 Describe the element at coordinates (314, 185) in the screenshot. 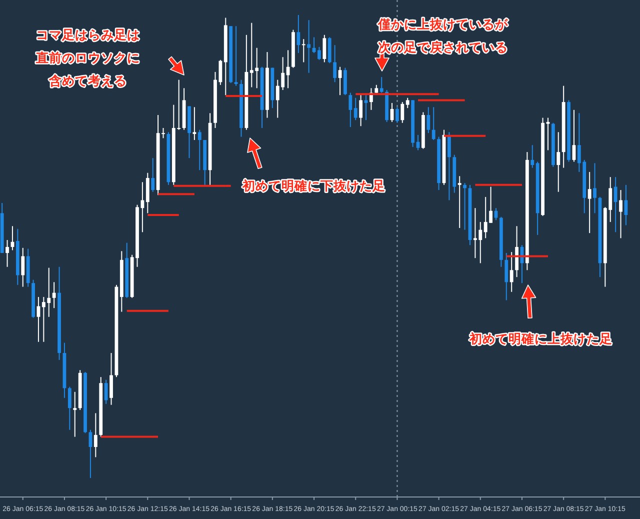

I see `annotation: 初めて明確に下抜けた足` at that location.